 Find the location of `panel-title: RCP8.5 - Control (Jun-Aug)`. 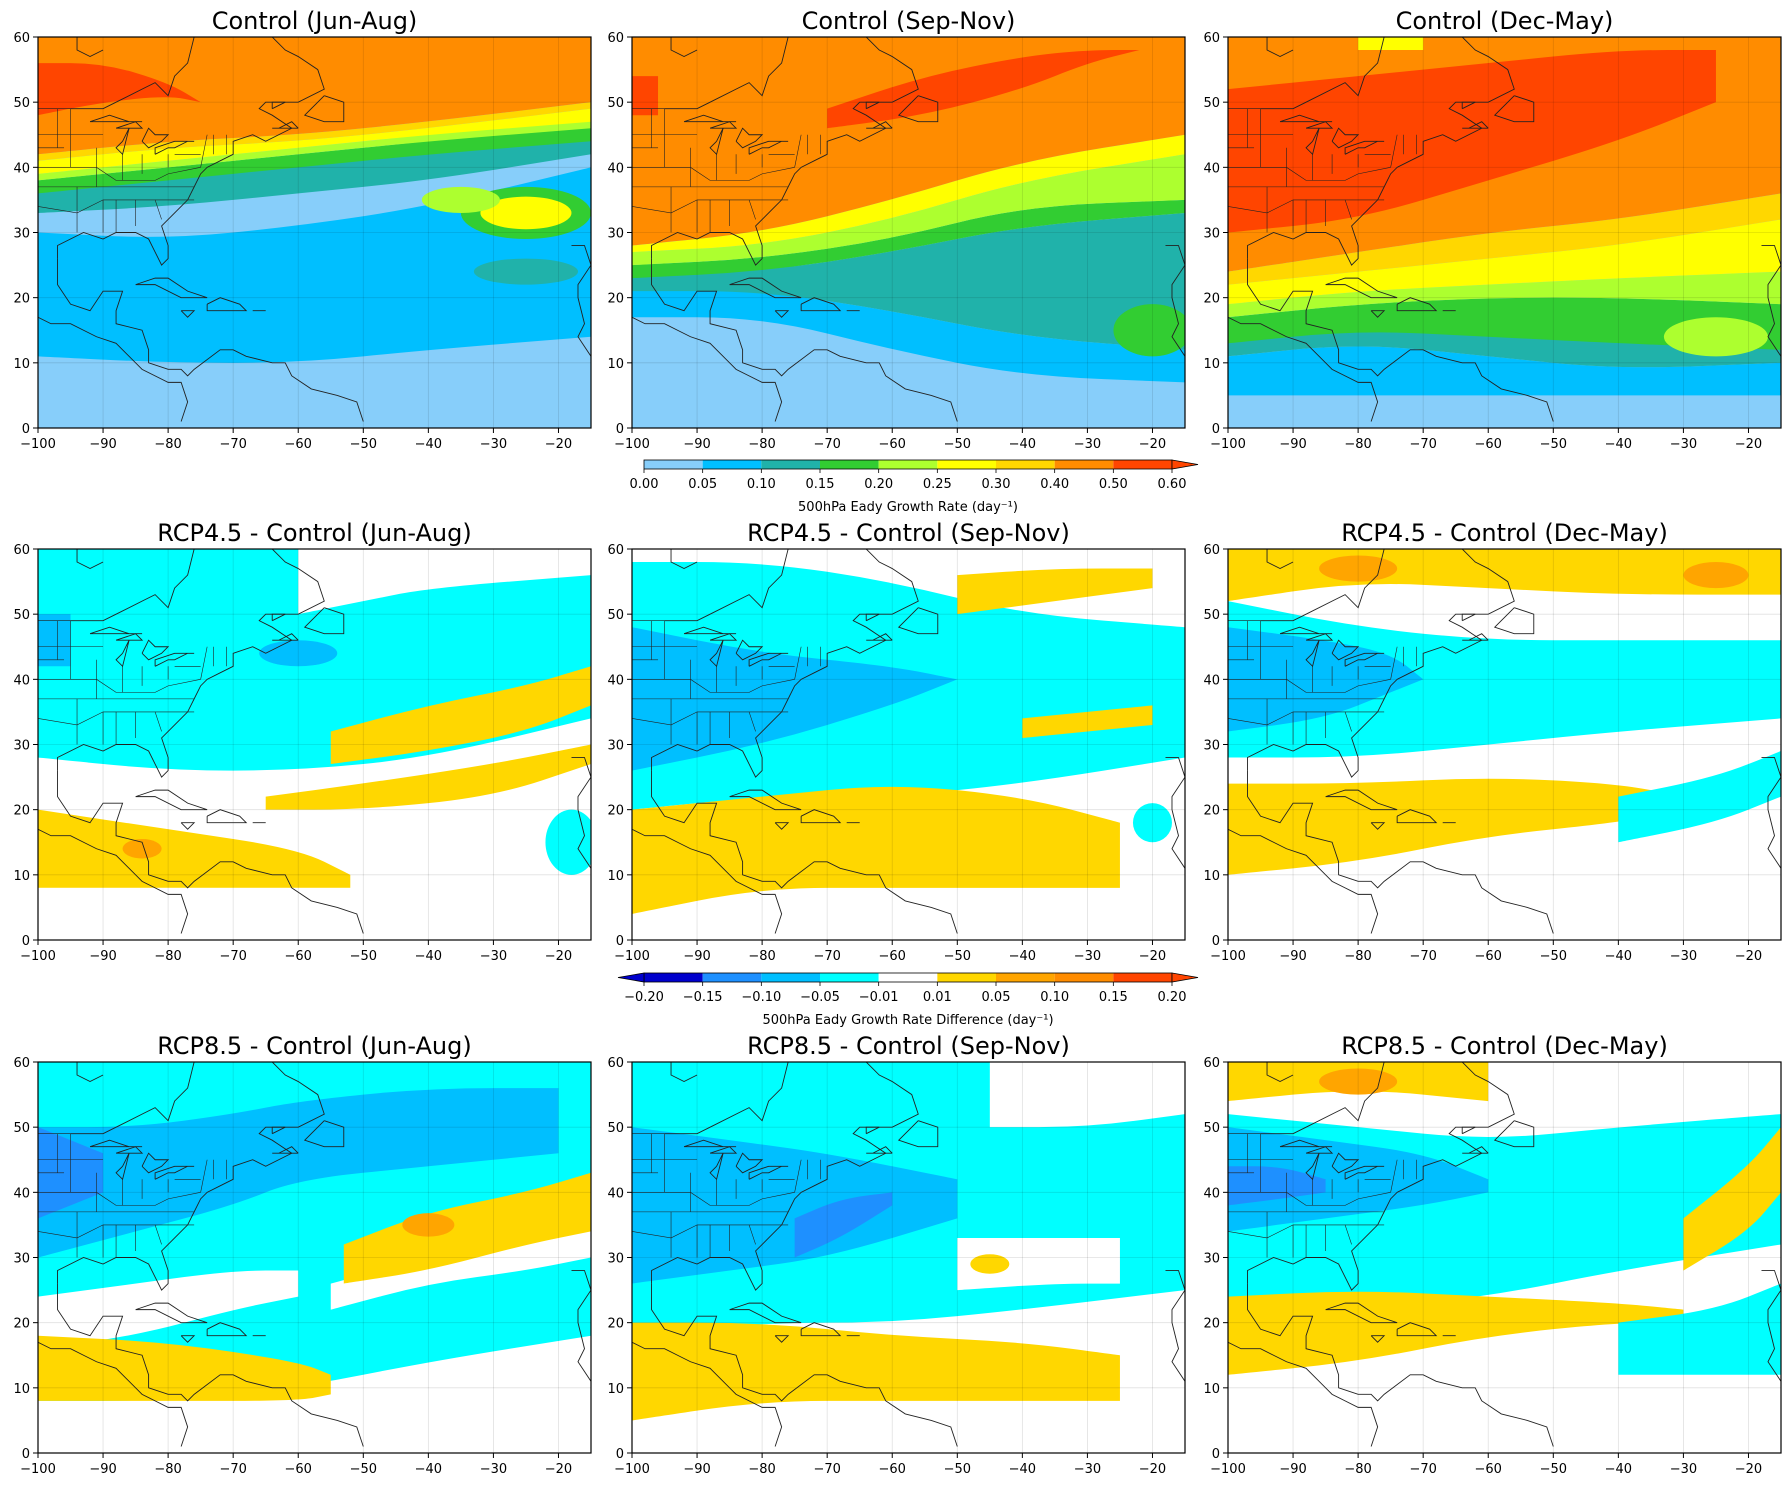

panel-title: RCP8.5 - Control (Jun-Aug) is located at coordinates (314, 1046).